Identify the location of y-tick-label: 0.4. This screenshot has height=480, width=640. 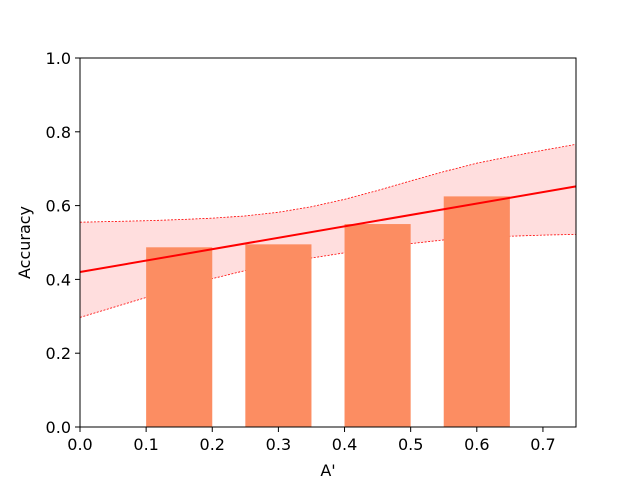
(58, 279).